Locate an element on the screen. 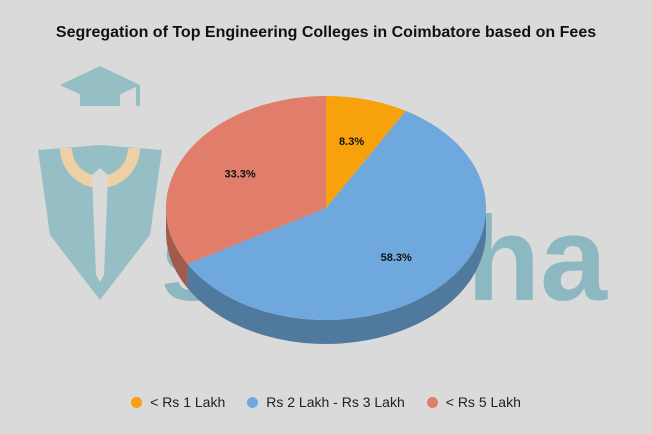 The height and width of the screenshot is (434, 652). legend-label: < Rs 5 Lakh is located at coordinates (483, 402).